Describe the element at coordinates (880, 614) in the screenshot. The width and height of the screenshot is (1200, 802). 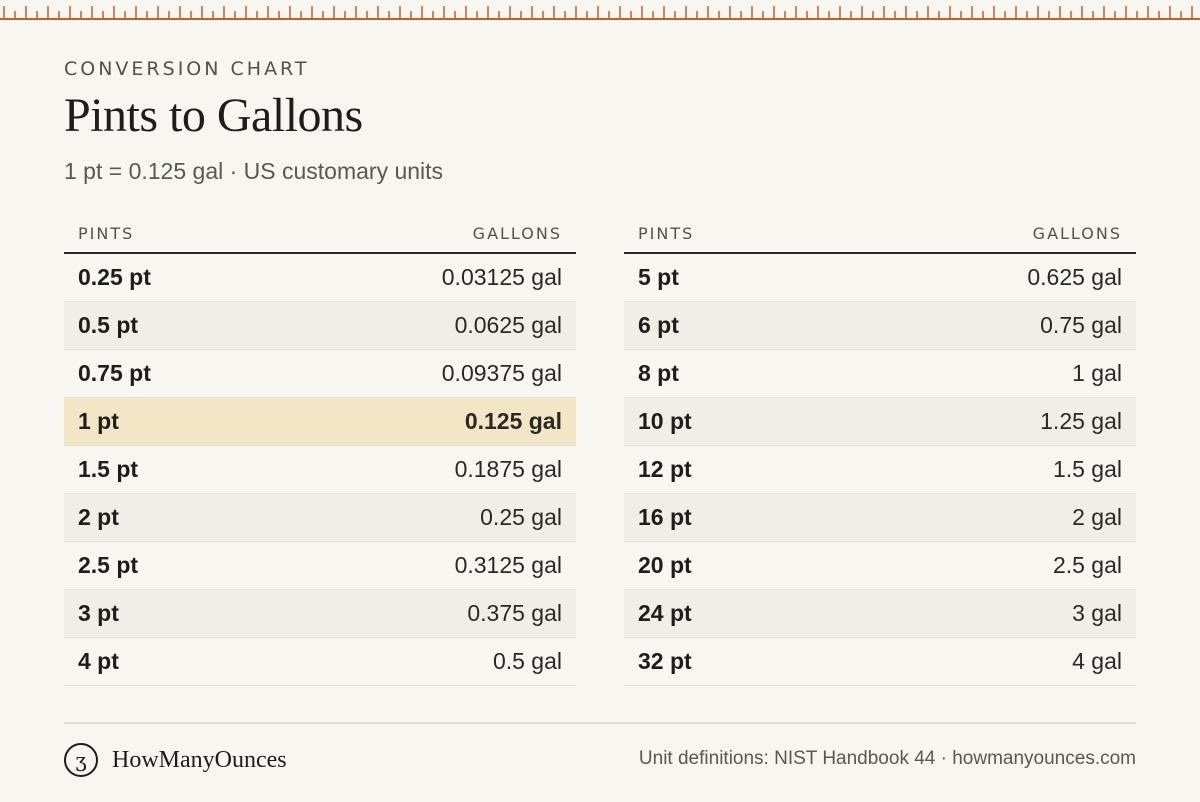
I see `table-row: 24 pt 3 gal` at that location.